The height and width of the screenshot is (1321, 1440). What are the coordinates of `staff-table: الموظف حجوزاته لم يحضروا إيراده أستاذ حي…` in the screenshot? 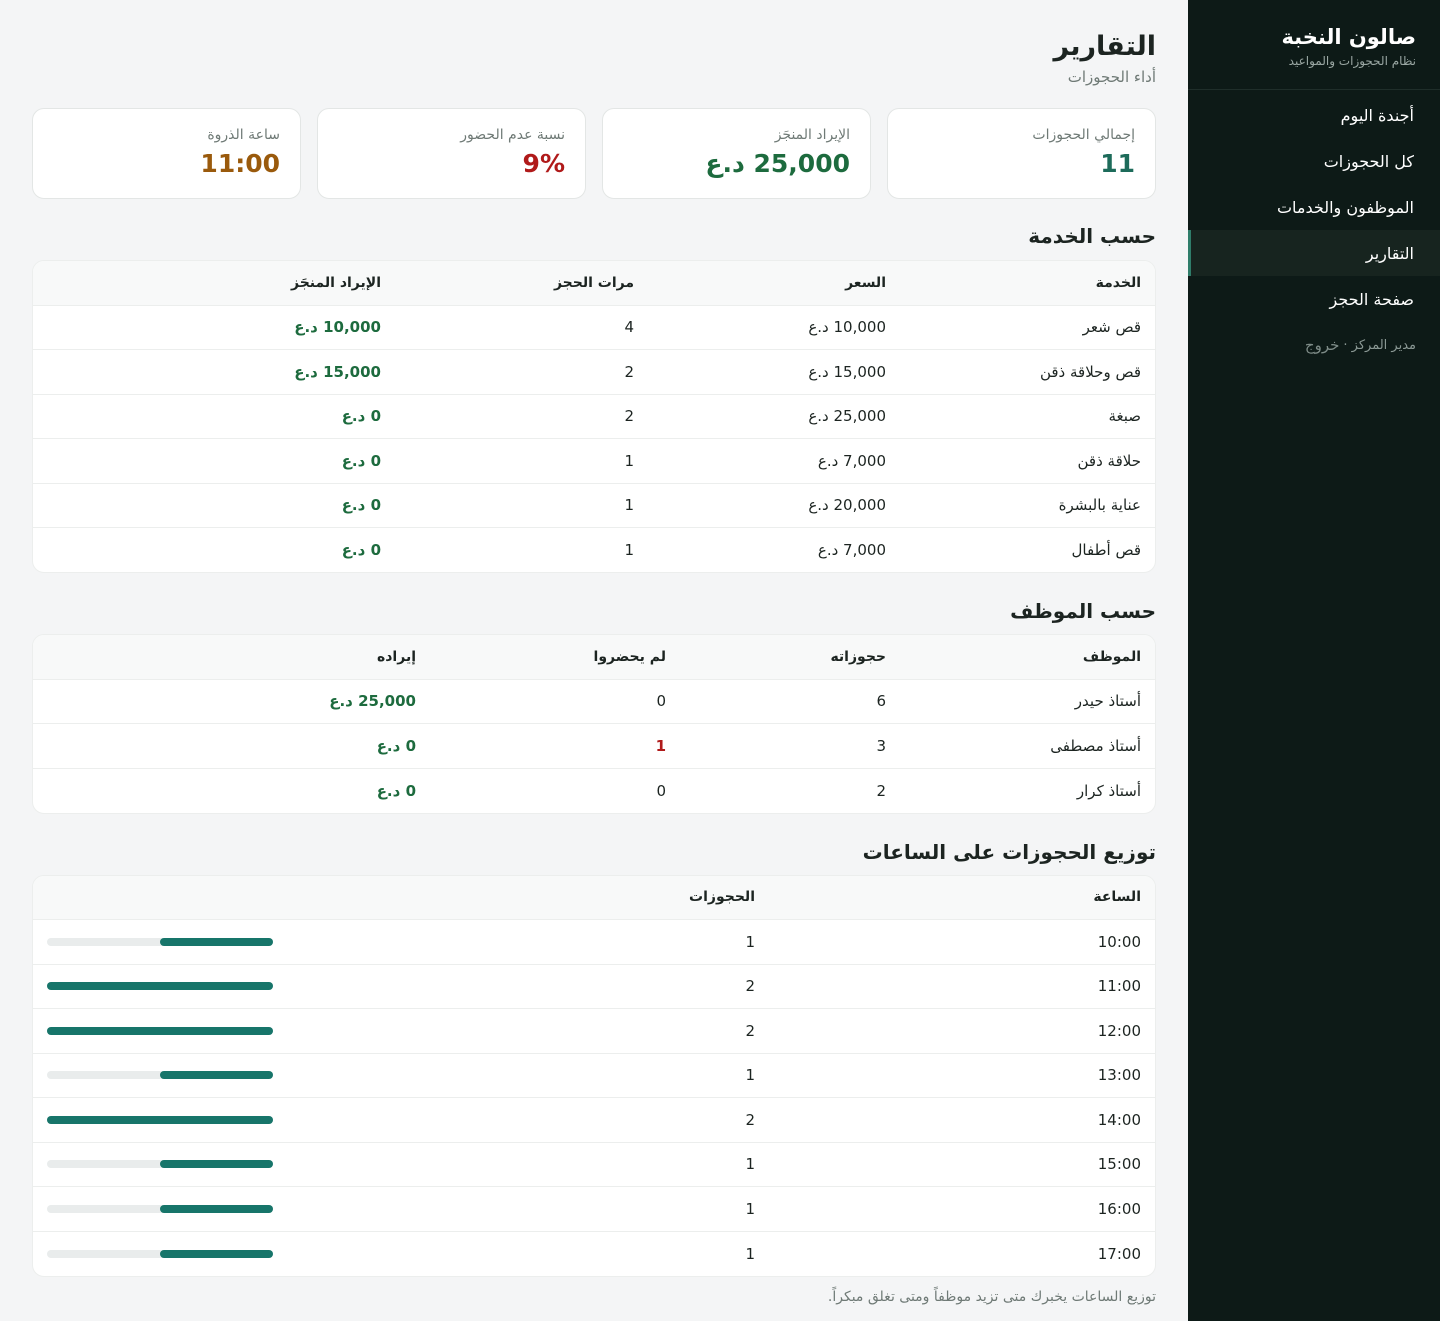 It's located at (594, 724).